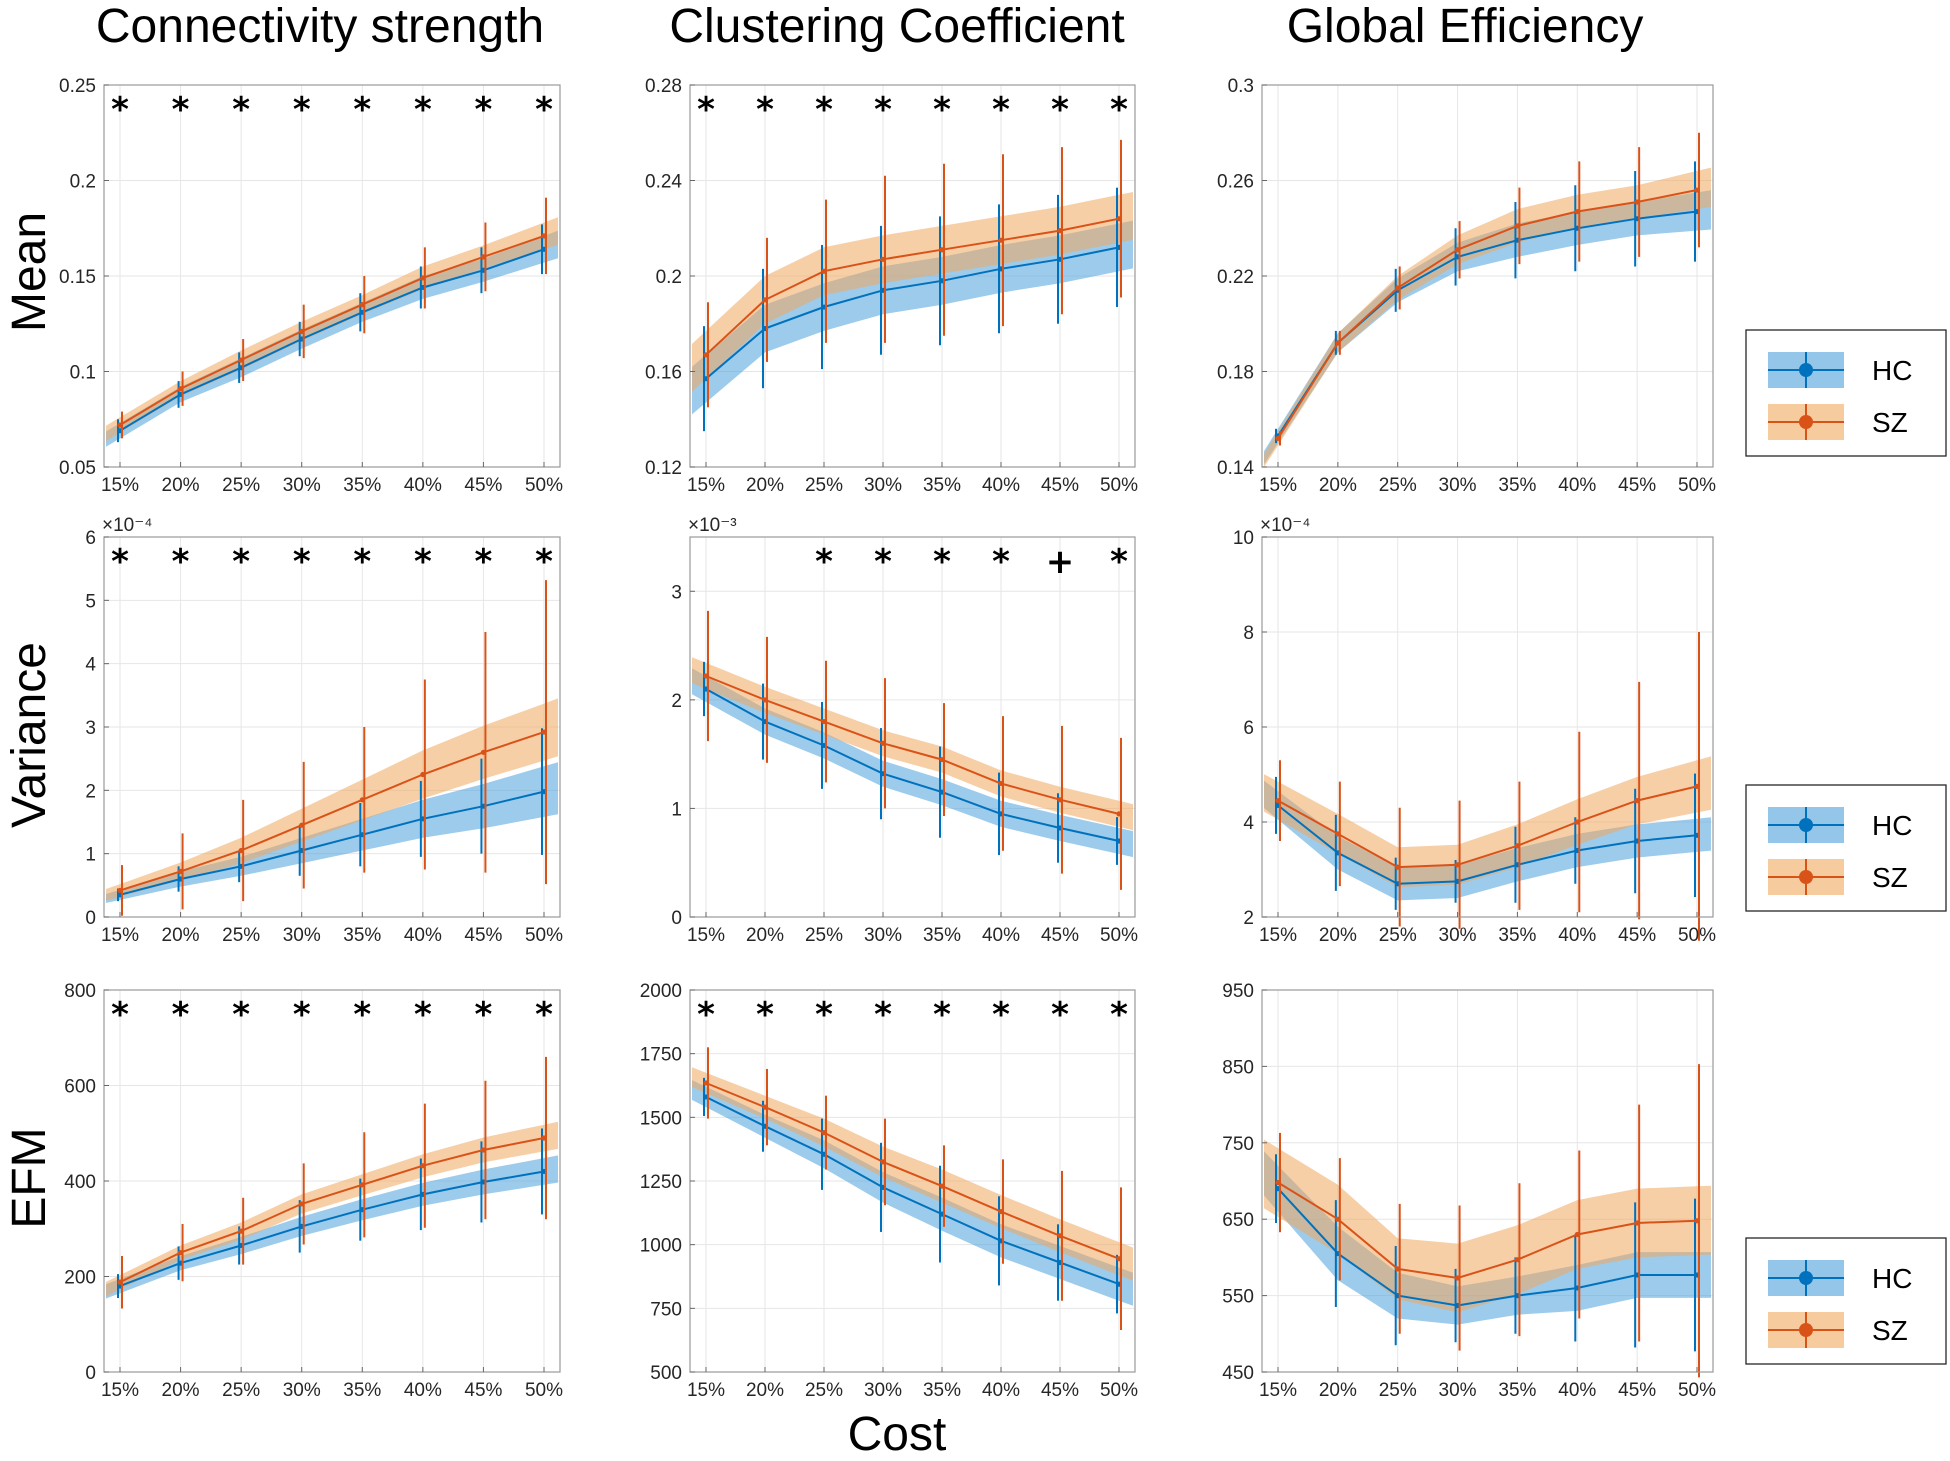 Image resolution: width=1950 pixels, height=1461 pixels. What do you see at coordinates (29, 272) in the screenshot?
I see `row-label-mean: Mean` at bounding box center [29, 272].